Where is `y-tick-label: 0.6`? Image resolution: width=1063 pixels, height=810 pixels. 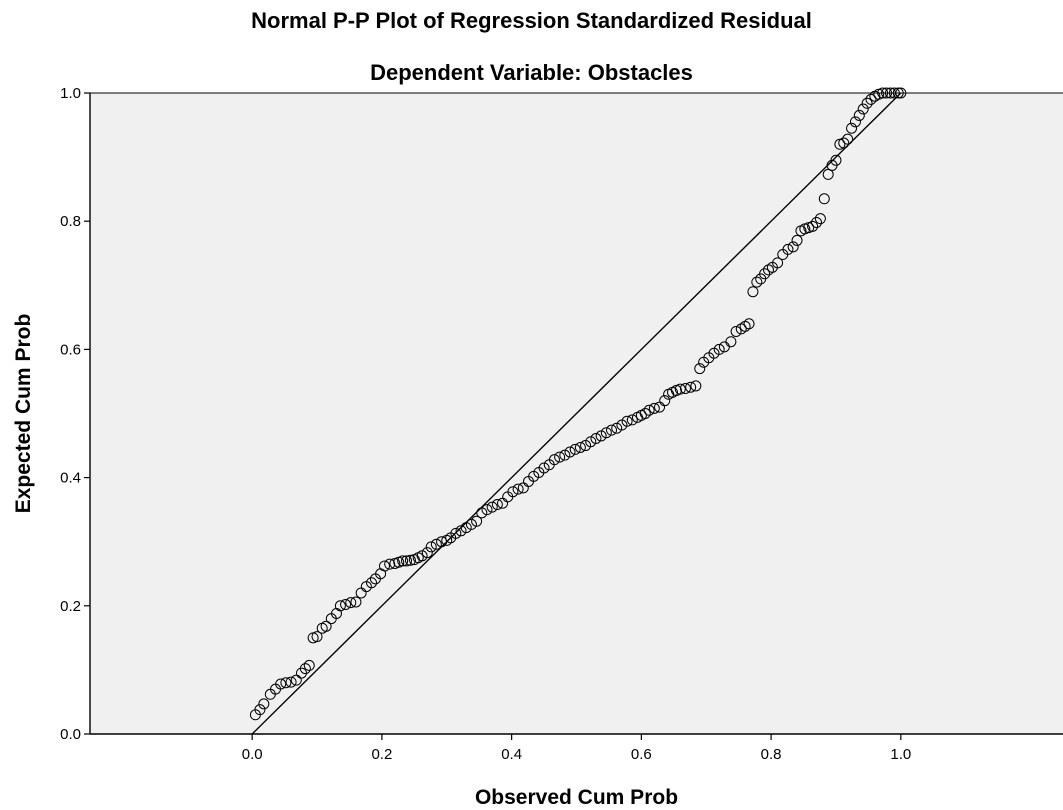
y-tick-label: 0.6 is located at coordinates (70, 349).